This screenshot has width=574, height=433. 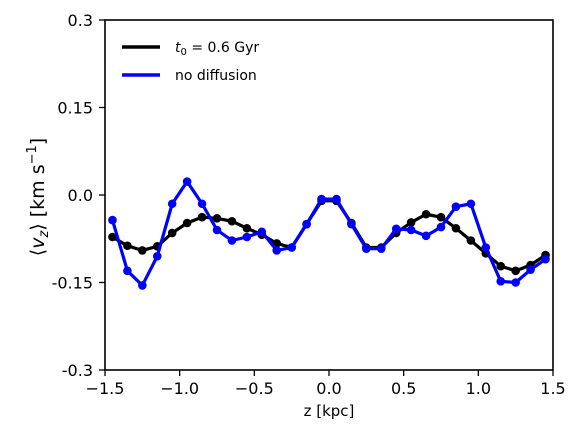 What do you see at coordinates (217, 49) in the screenshot?
I see `legend-label-series-1: t0 = 0.6 Gyr` at bounding box center [217, 49].